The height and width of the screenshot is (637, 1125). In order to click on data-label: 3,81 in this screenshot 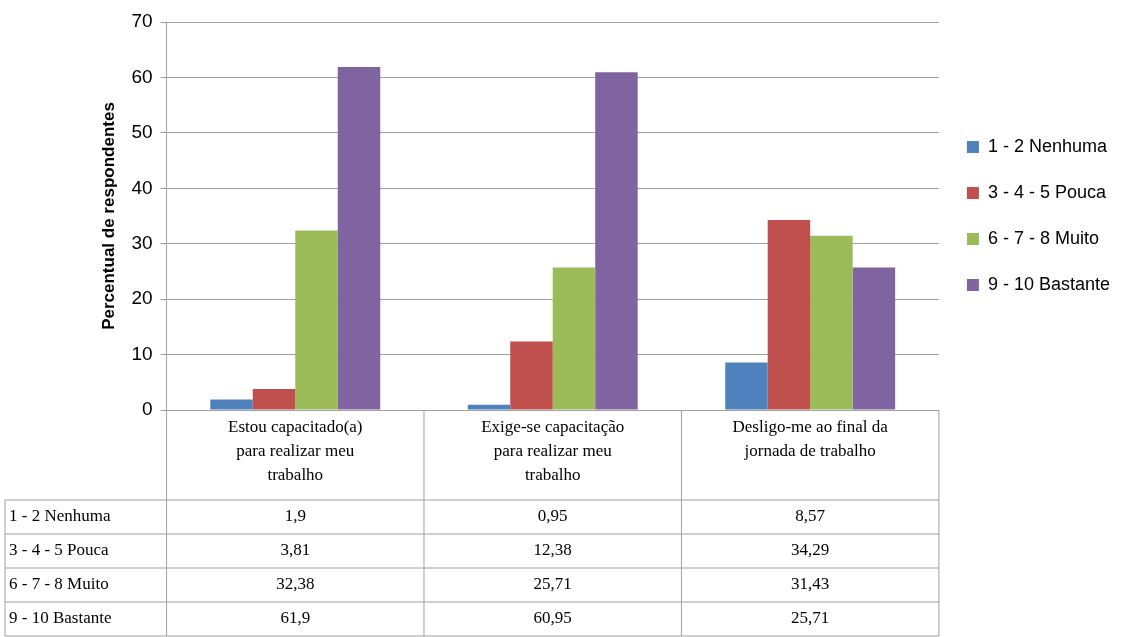, I will do `click(295, 550)`.